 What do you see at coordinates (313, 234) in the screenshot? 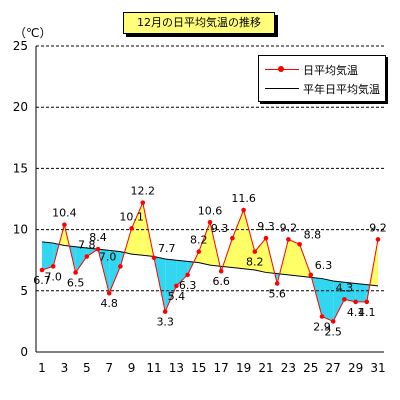
I see `data-label-day-24: 8.8` at bounding box center [313, 234].